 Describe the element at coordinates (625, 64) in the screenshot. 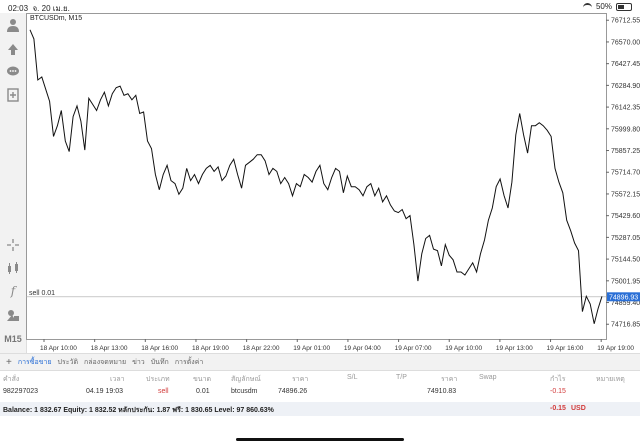

I see `y-tick-label: 76427.45` at that location.